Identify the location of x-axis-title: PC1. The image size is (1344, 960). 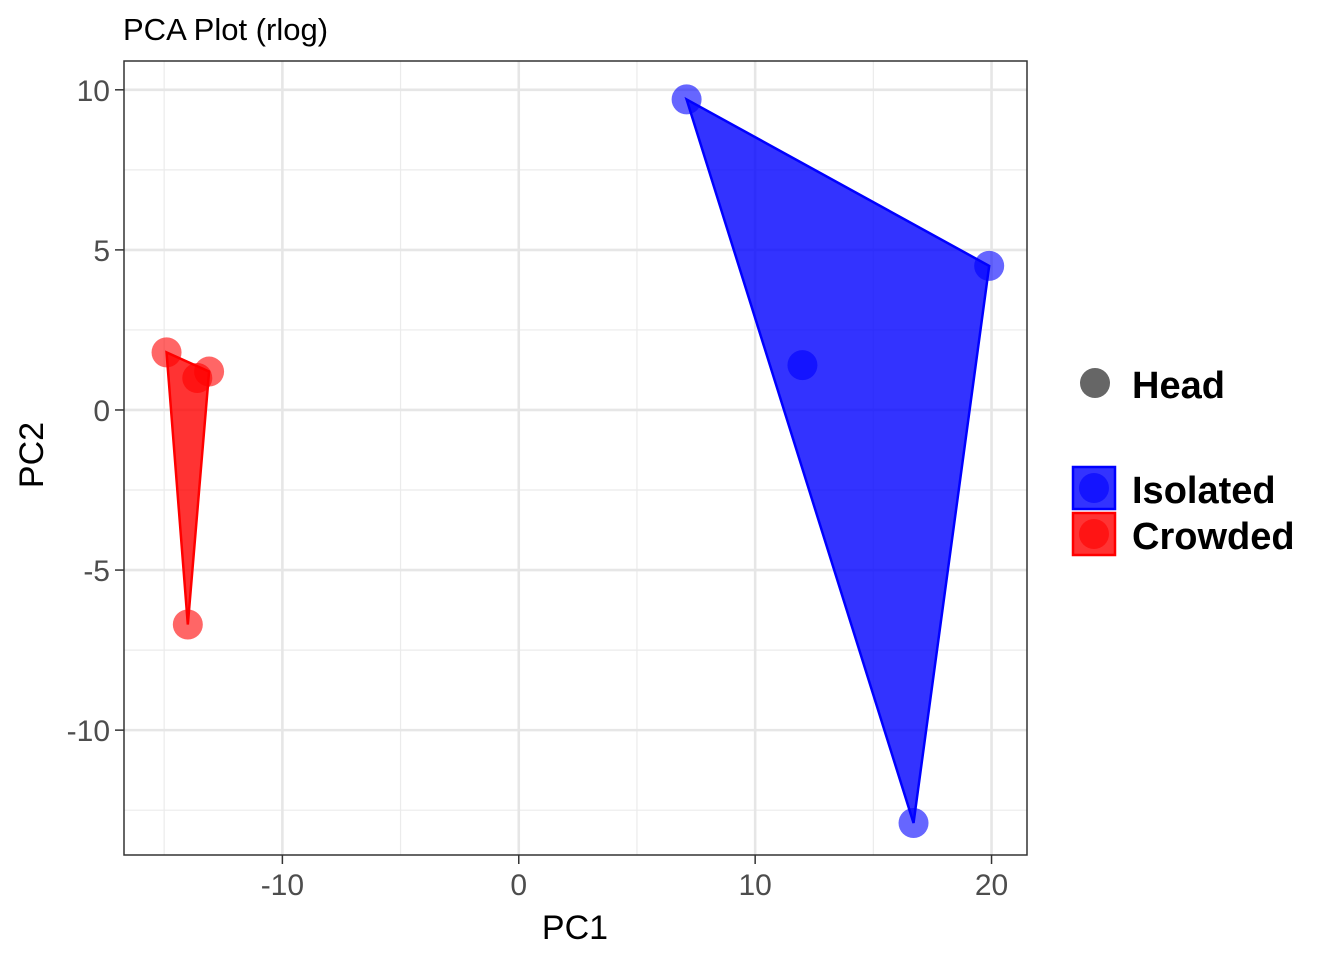
(575, 928).